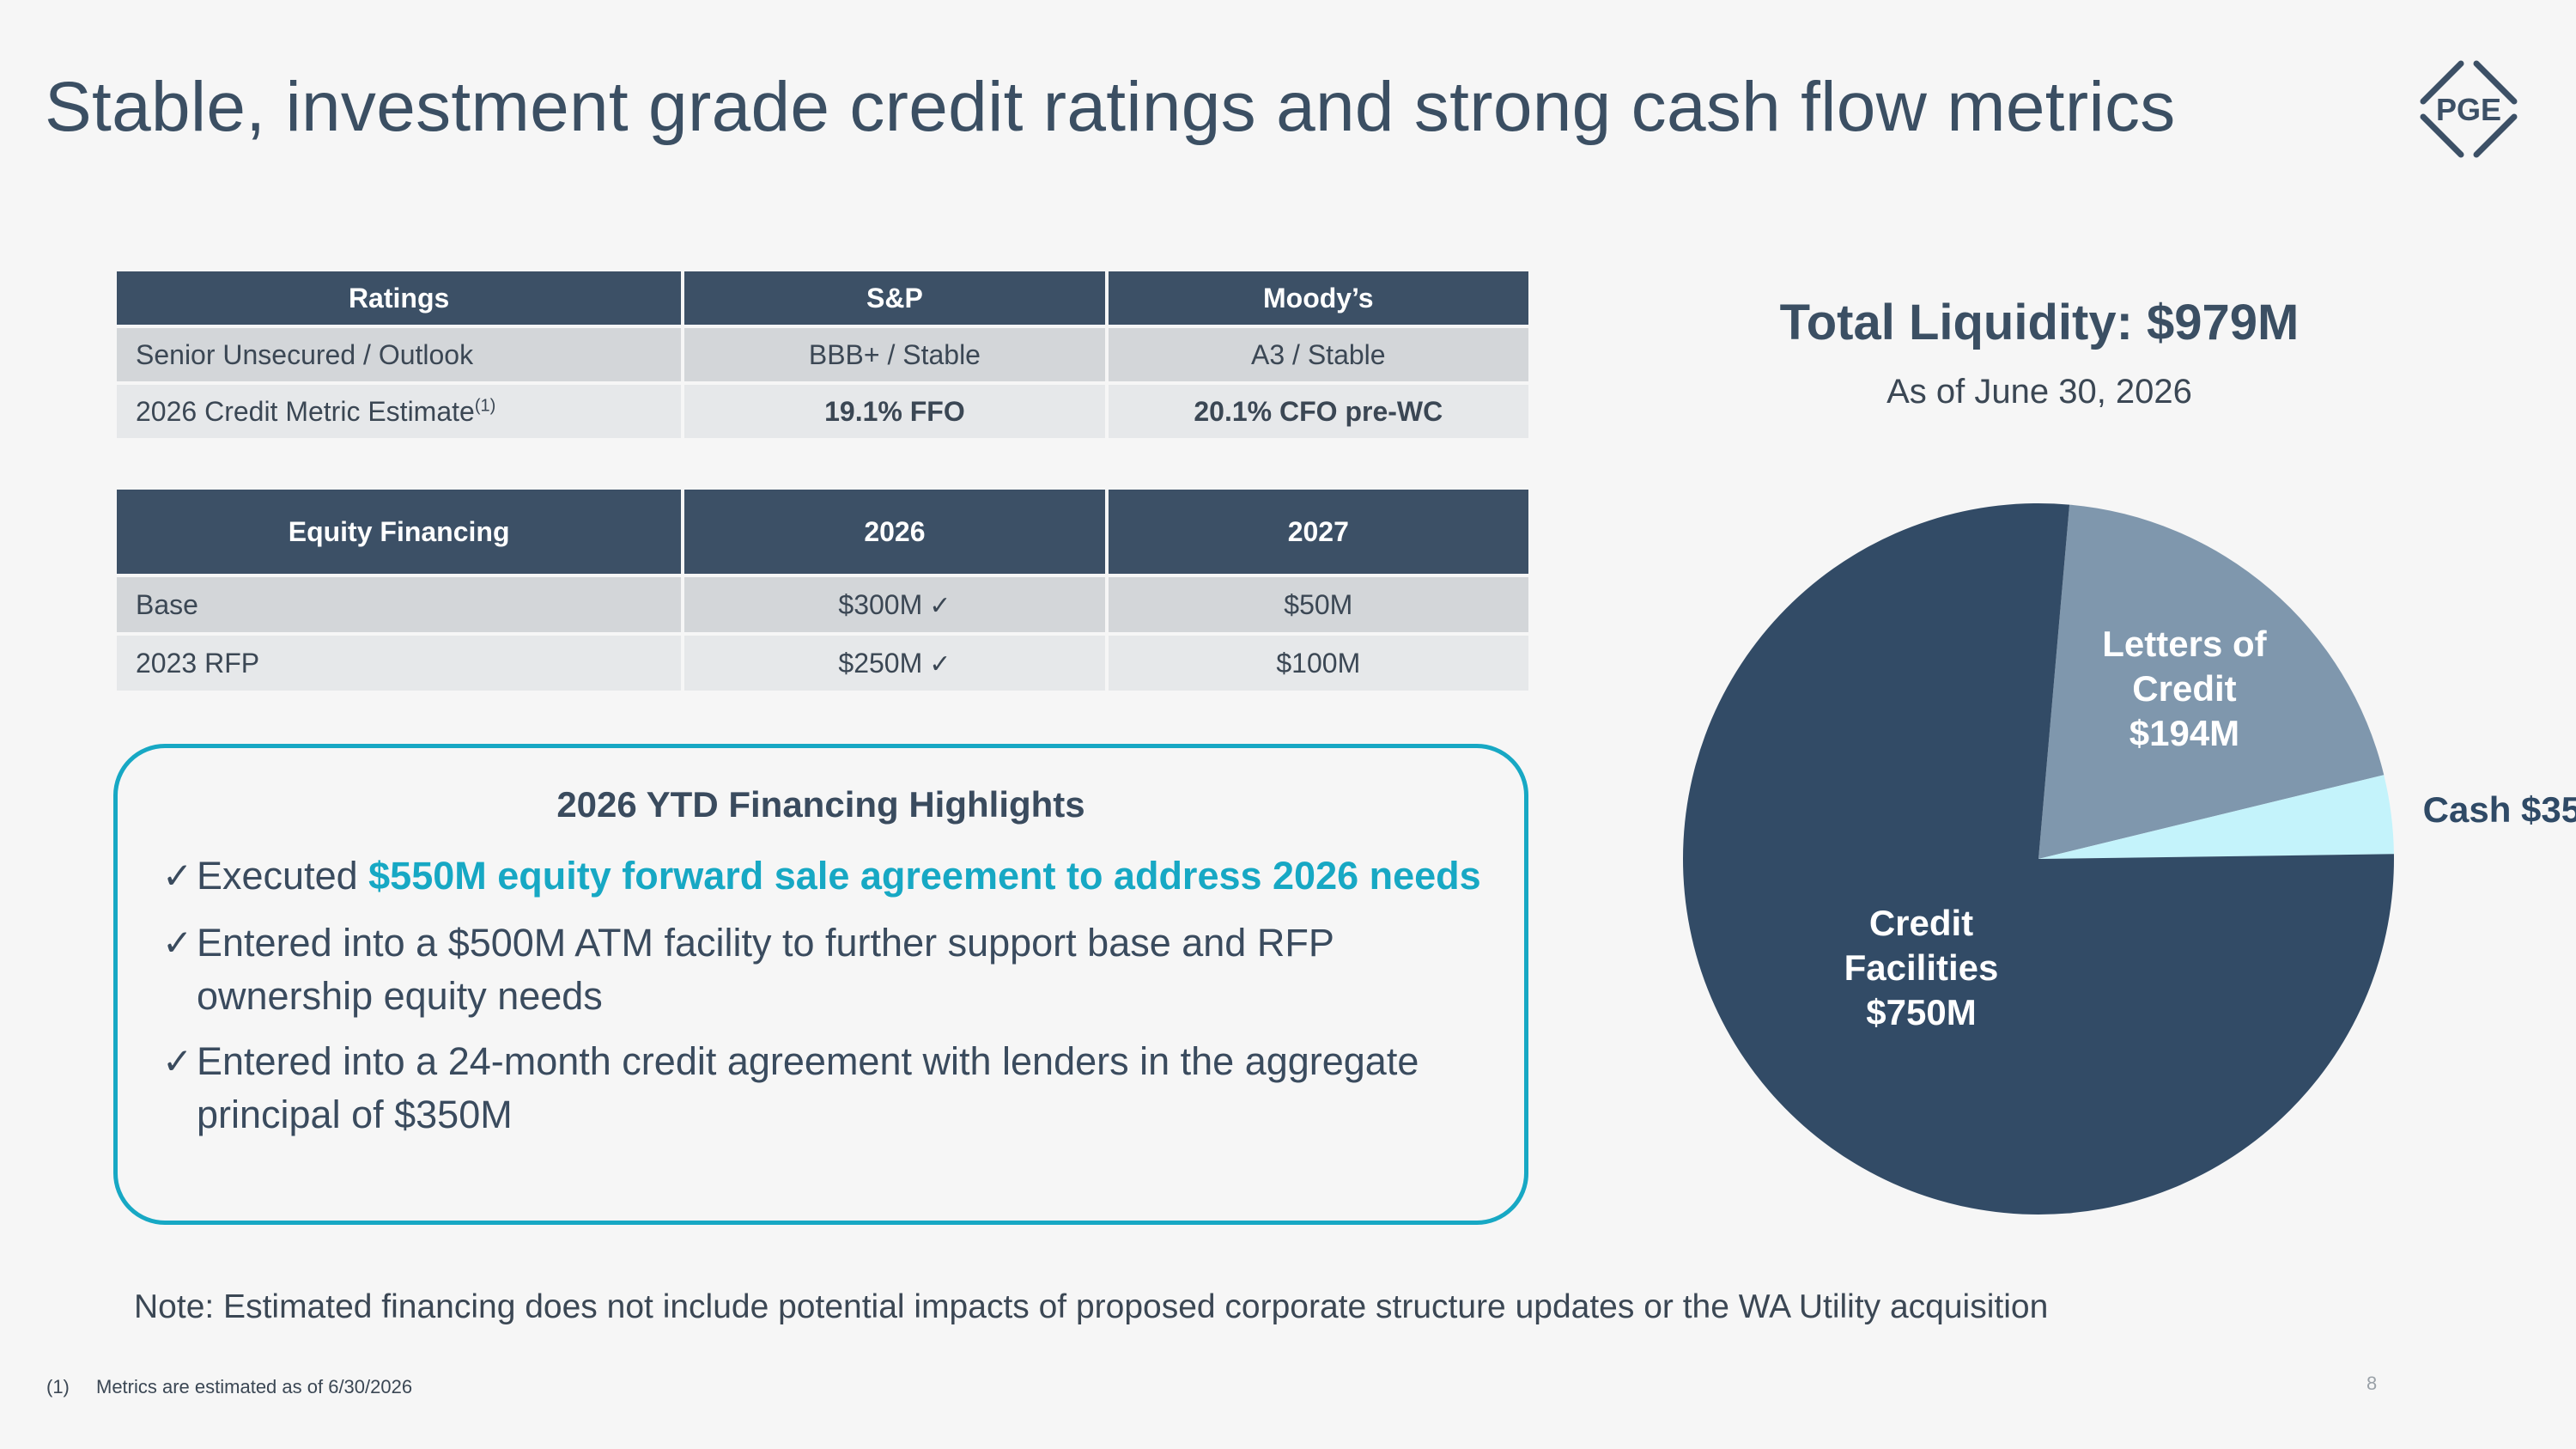 The height and width of the screenshot is (1449, 2576). What do you see at coordinates (399, 604) in the screenshot?
I see `row-label: Base` at bounding box center [399, 604].